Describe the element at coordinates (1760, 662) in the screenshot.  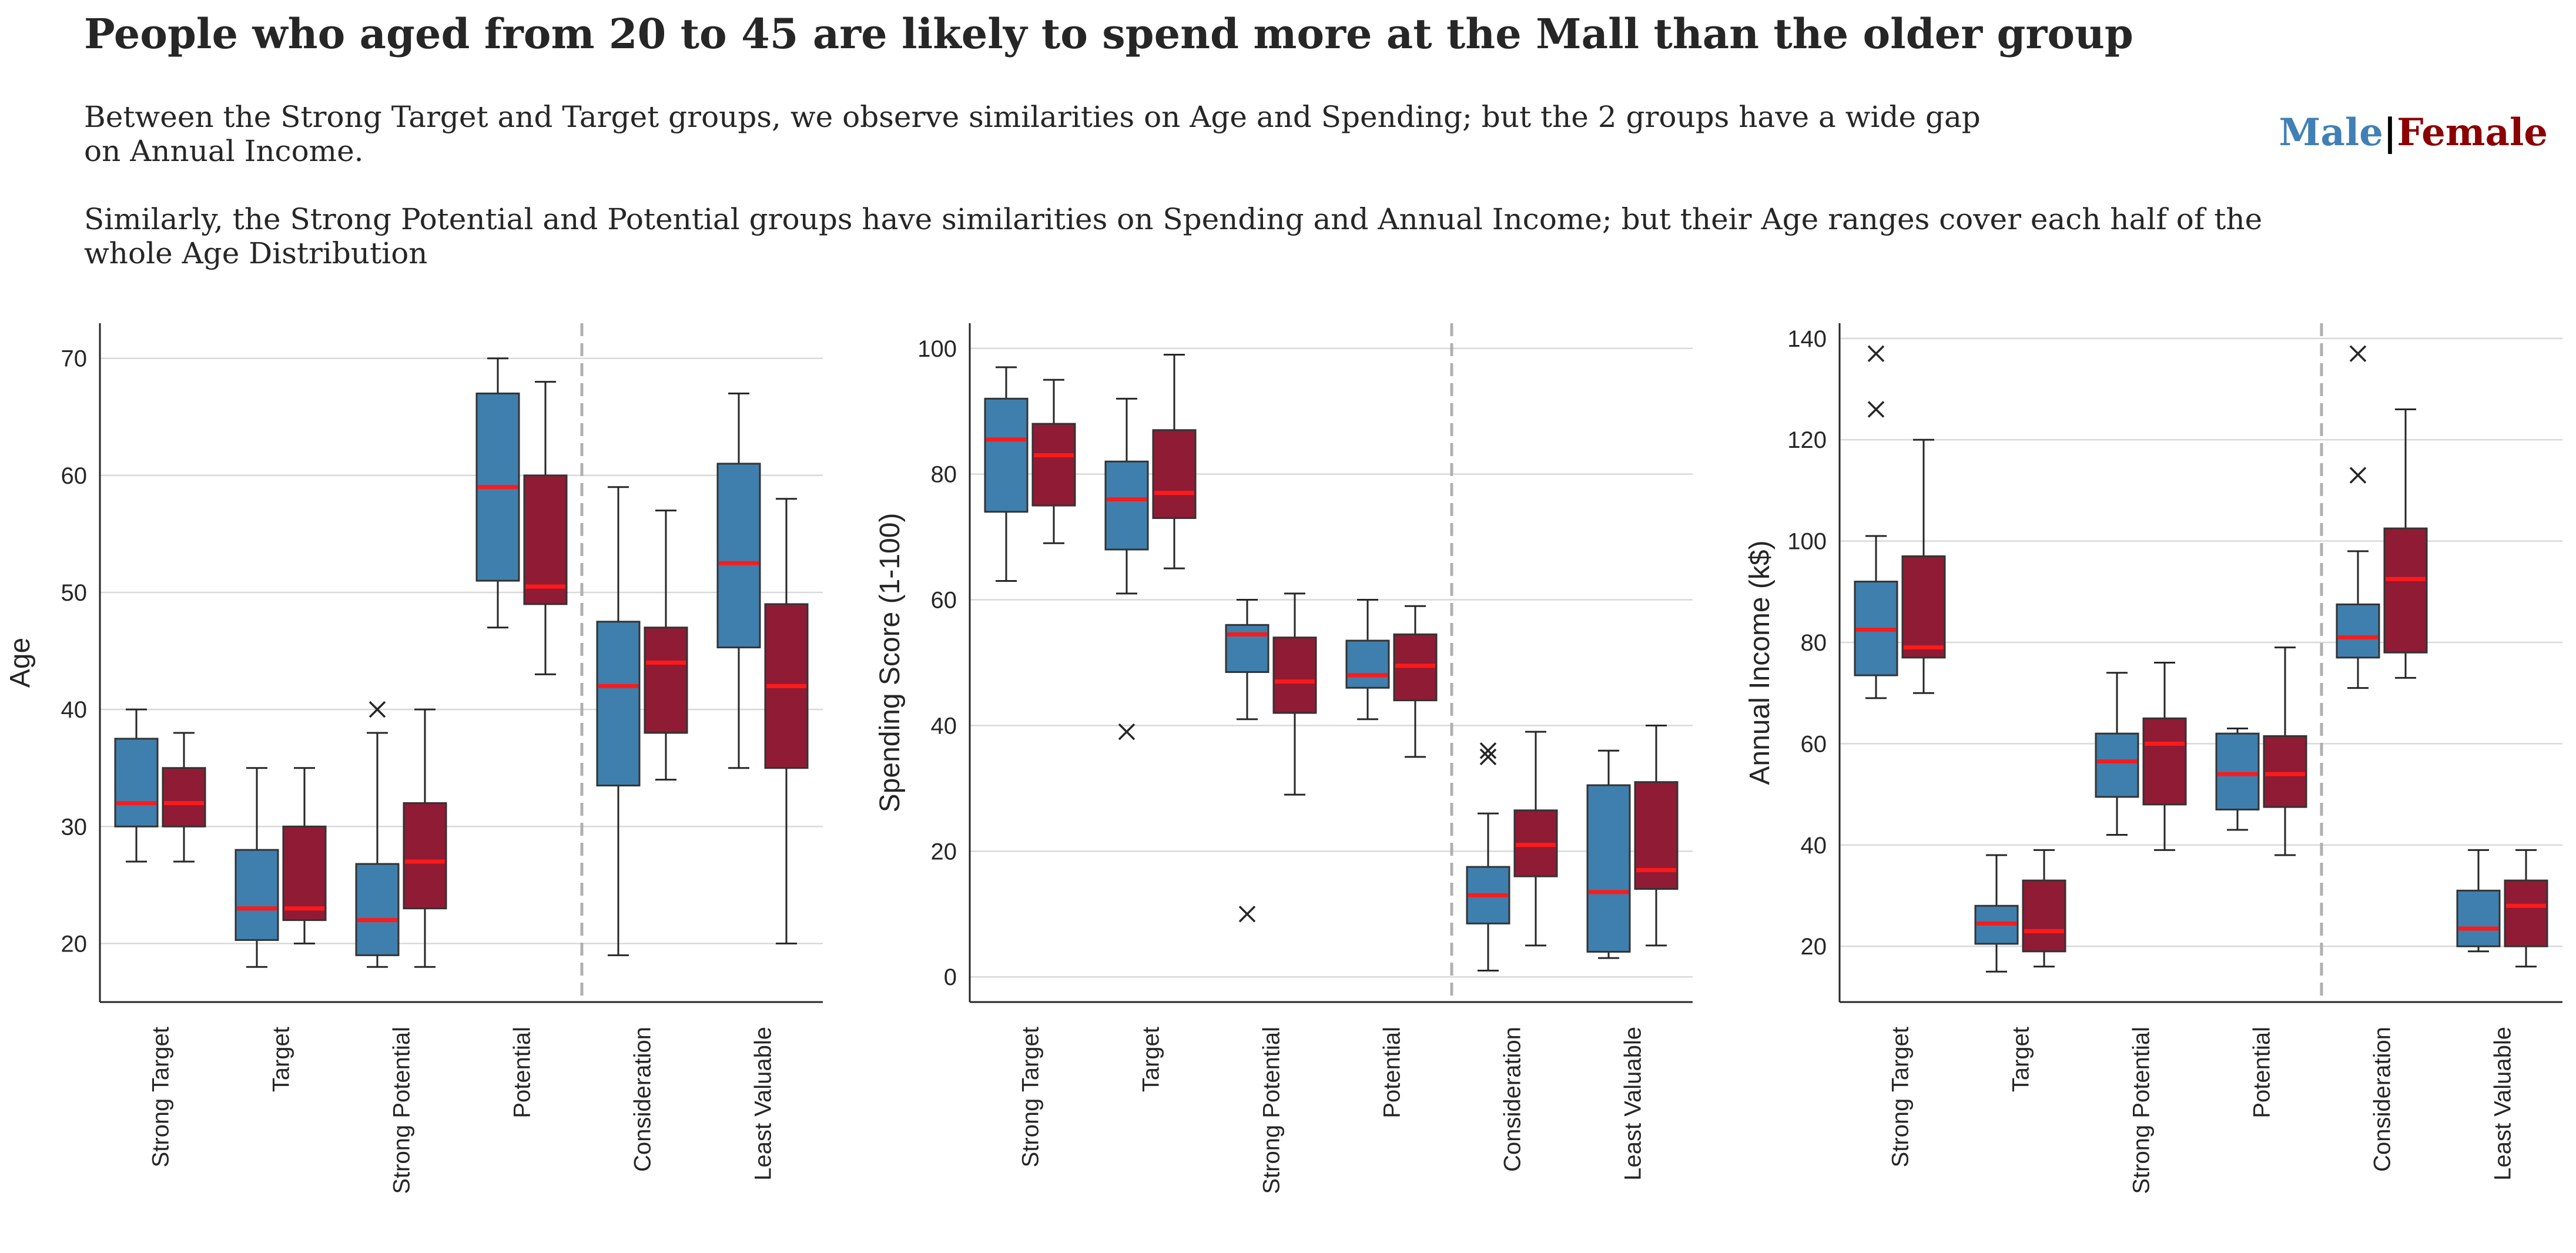
I see `y-axis-label: Annual Income (k$)` at that location.